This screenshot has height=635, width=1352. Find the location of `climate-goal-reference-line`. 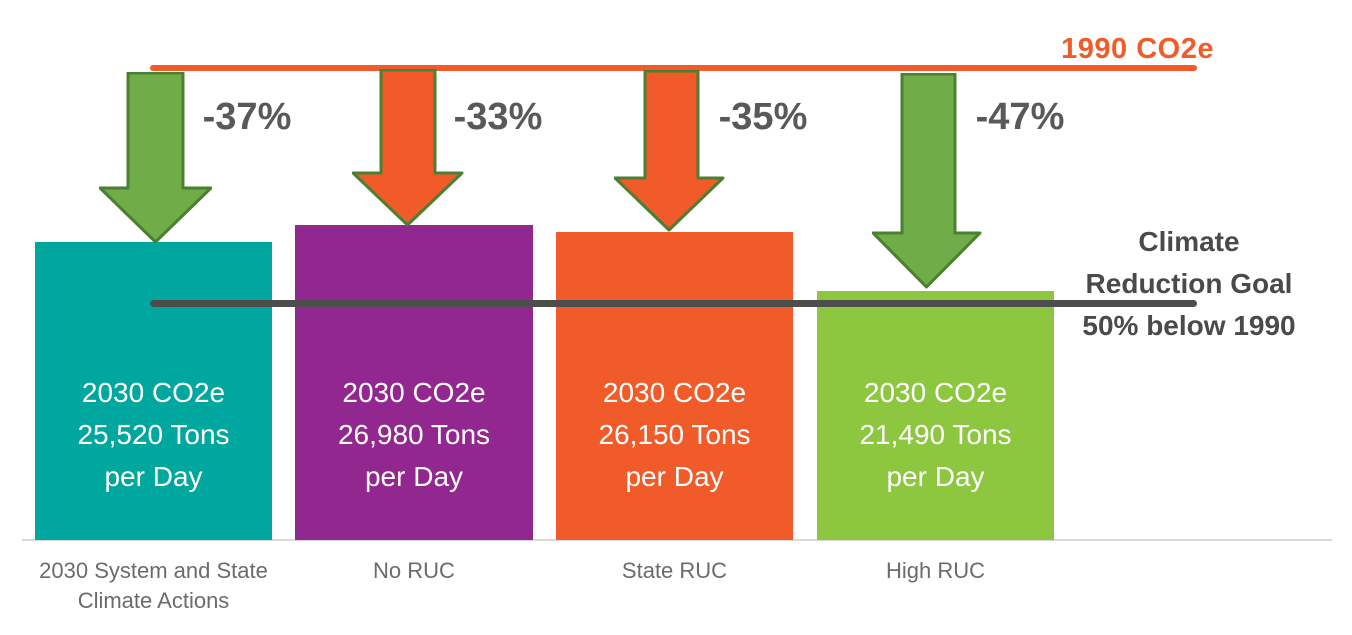

climate-goal-reference-line is located at coordinates (673, 303).